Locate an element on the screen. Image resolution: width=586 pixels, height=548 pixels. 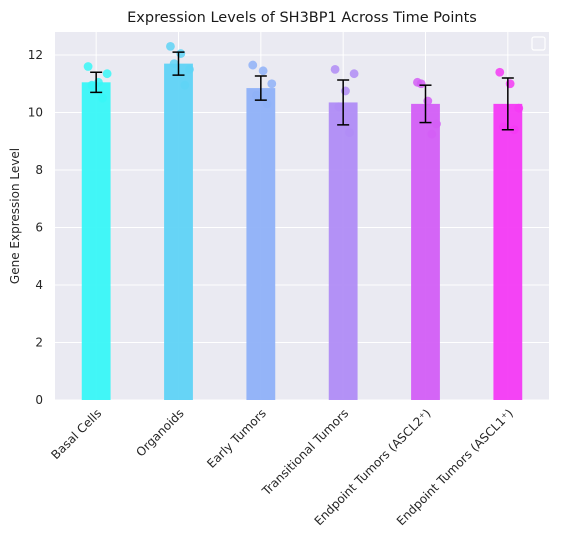
y-tick-labels: 0 2 4 6 8 10 12 is located at coordinates (35, 227).